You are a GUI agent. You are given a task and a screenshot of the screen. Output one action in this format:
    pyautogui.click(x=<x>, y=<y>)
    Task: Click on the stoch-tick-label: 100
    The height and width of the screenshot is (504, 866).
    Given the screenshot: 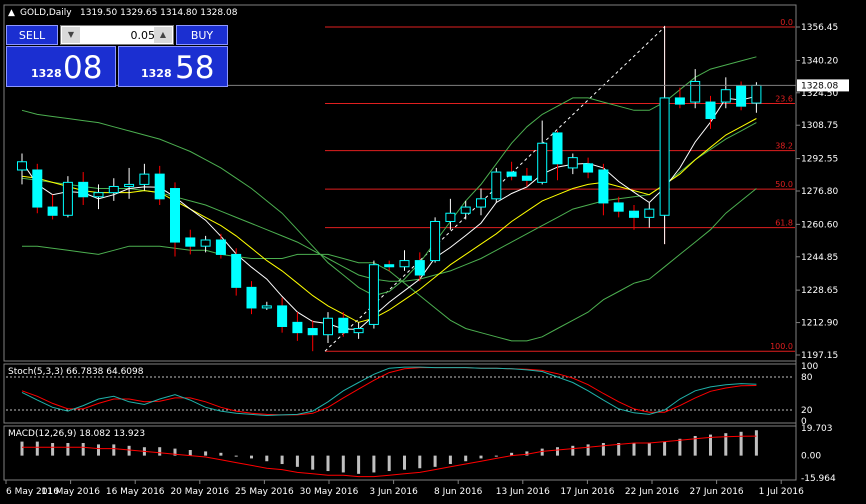 What is the action you would take?
    pyautogui.click(x=809, y=367)
    